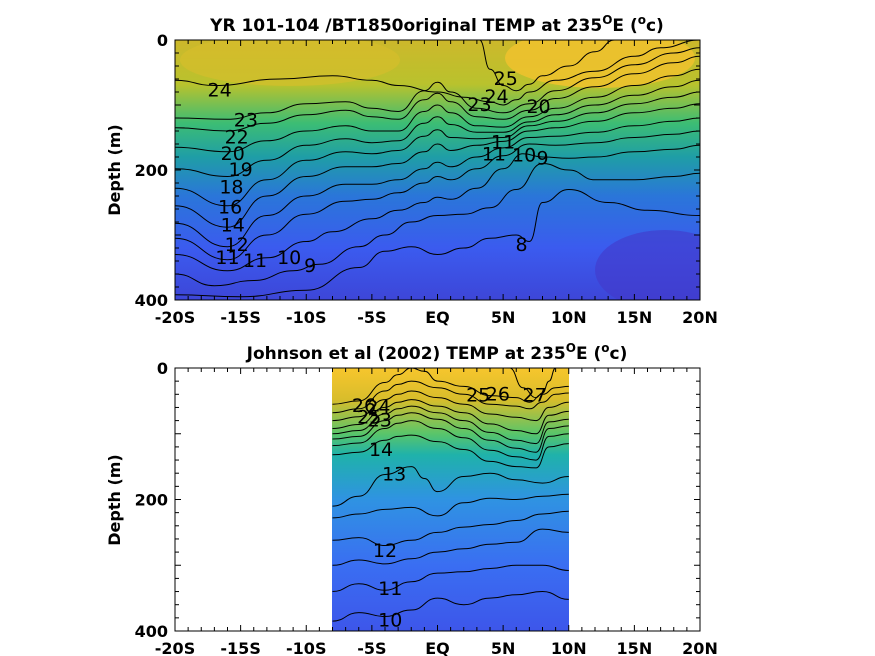 This screenshot has width=875, height=656. I want to click on top-contour-label: 25, so click(506, 79).